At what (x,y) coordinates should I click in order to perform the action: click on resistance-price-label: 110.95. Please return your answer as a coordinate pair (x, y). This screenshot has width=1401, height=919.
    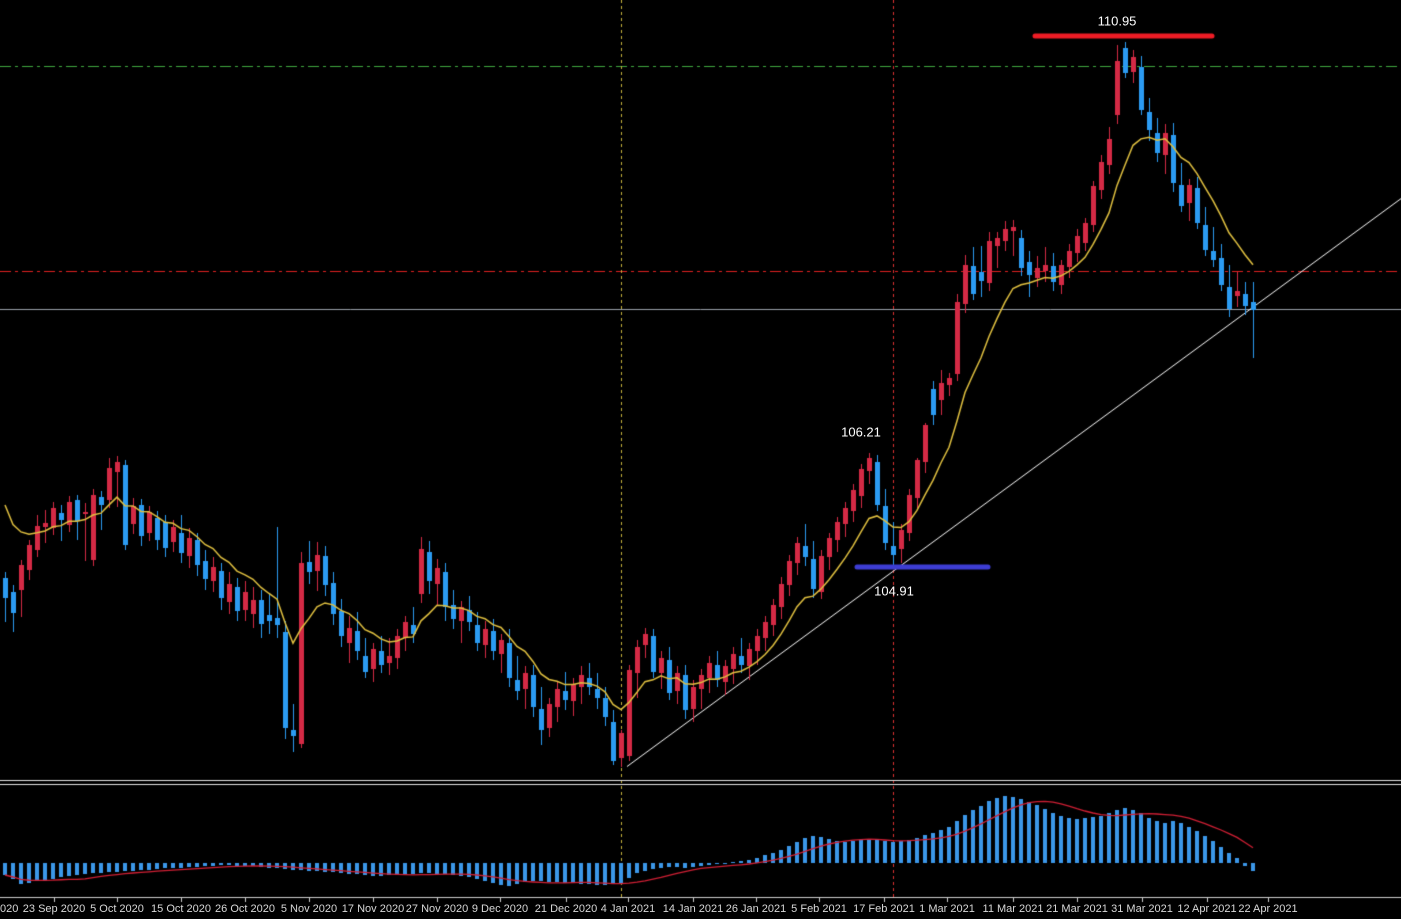
    Looking at the image, I should click on (1117, 21).